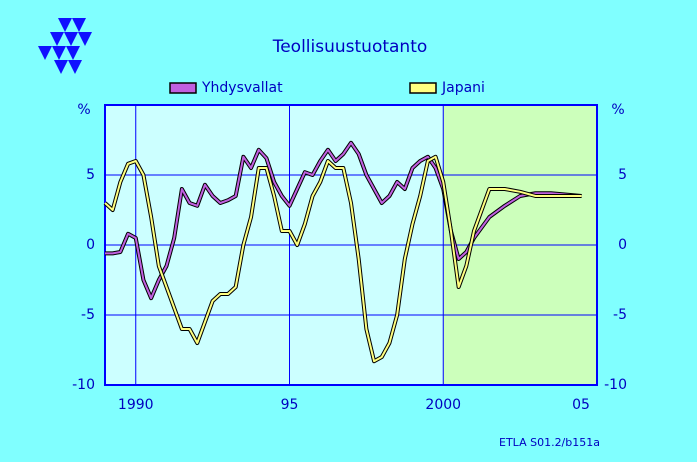 Image resolution: width=697 pixels, height=462 pixels. Describe the element at coordinates (242, 88) in the screenshot. I see `legend-label: Yhdysvallat` at that location.